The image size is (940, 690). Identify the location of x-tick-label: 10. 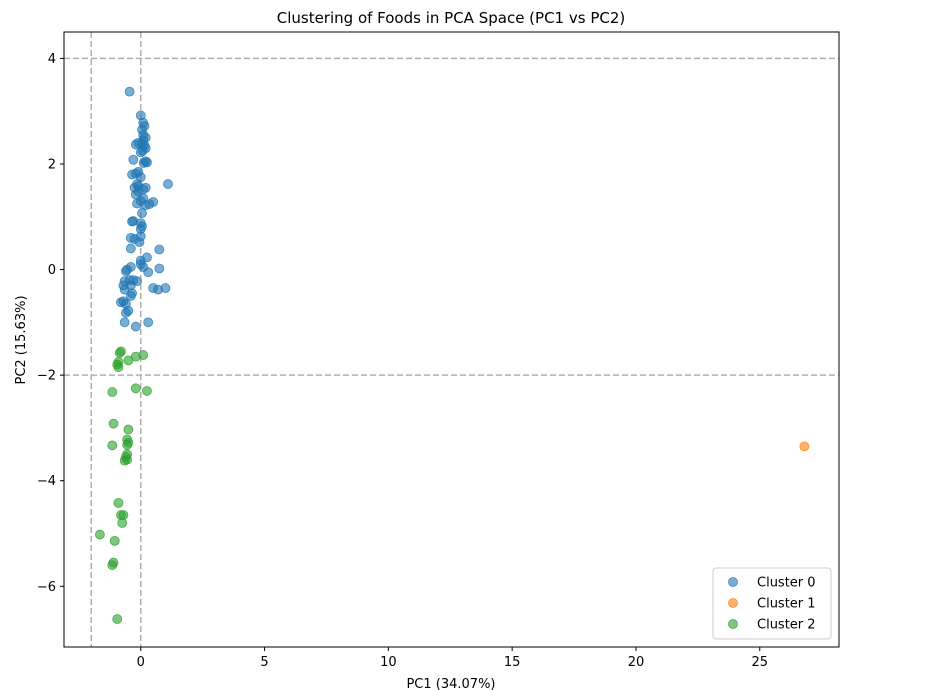
(388, 662).